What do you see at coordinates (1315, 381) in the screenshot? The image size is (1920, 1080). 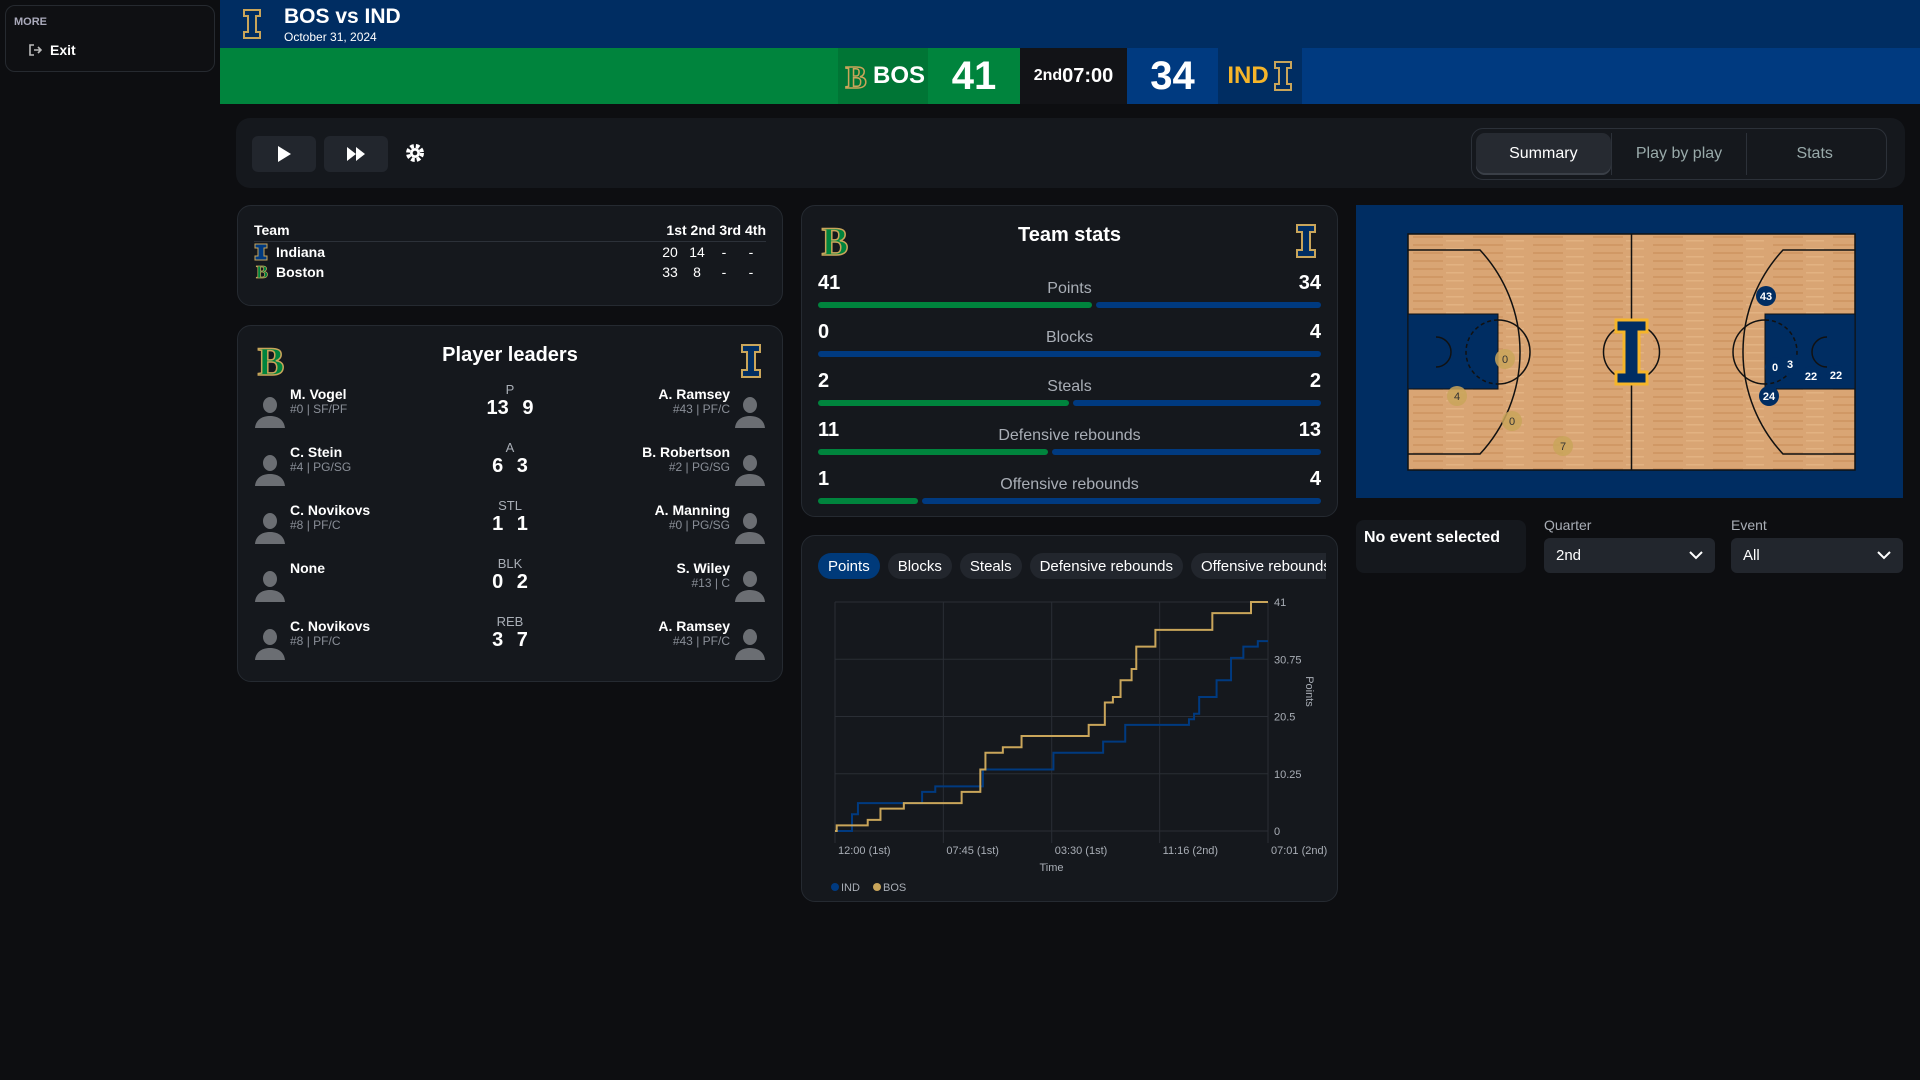 I see `away-stat: 2` at bounding box center [1315, 381].